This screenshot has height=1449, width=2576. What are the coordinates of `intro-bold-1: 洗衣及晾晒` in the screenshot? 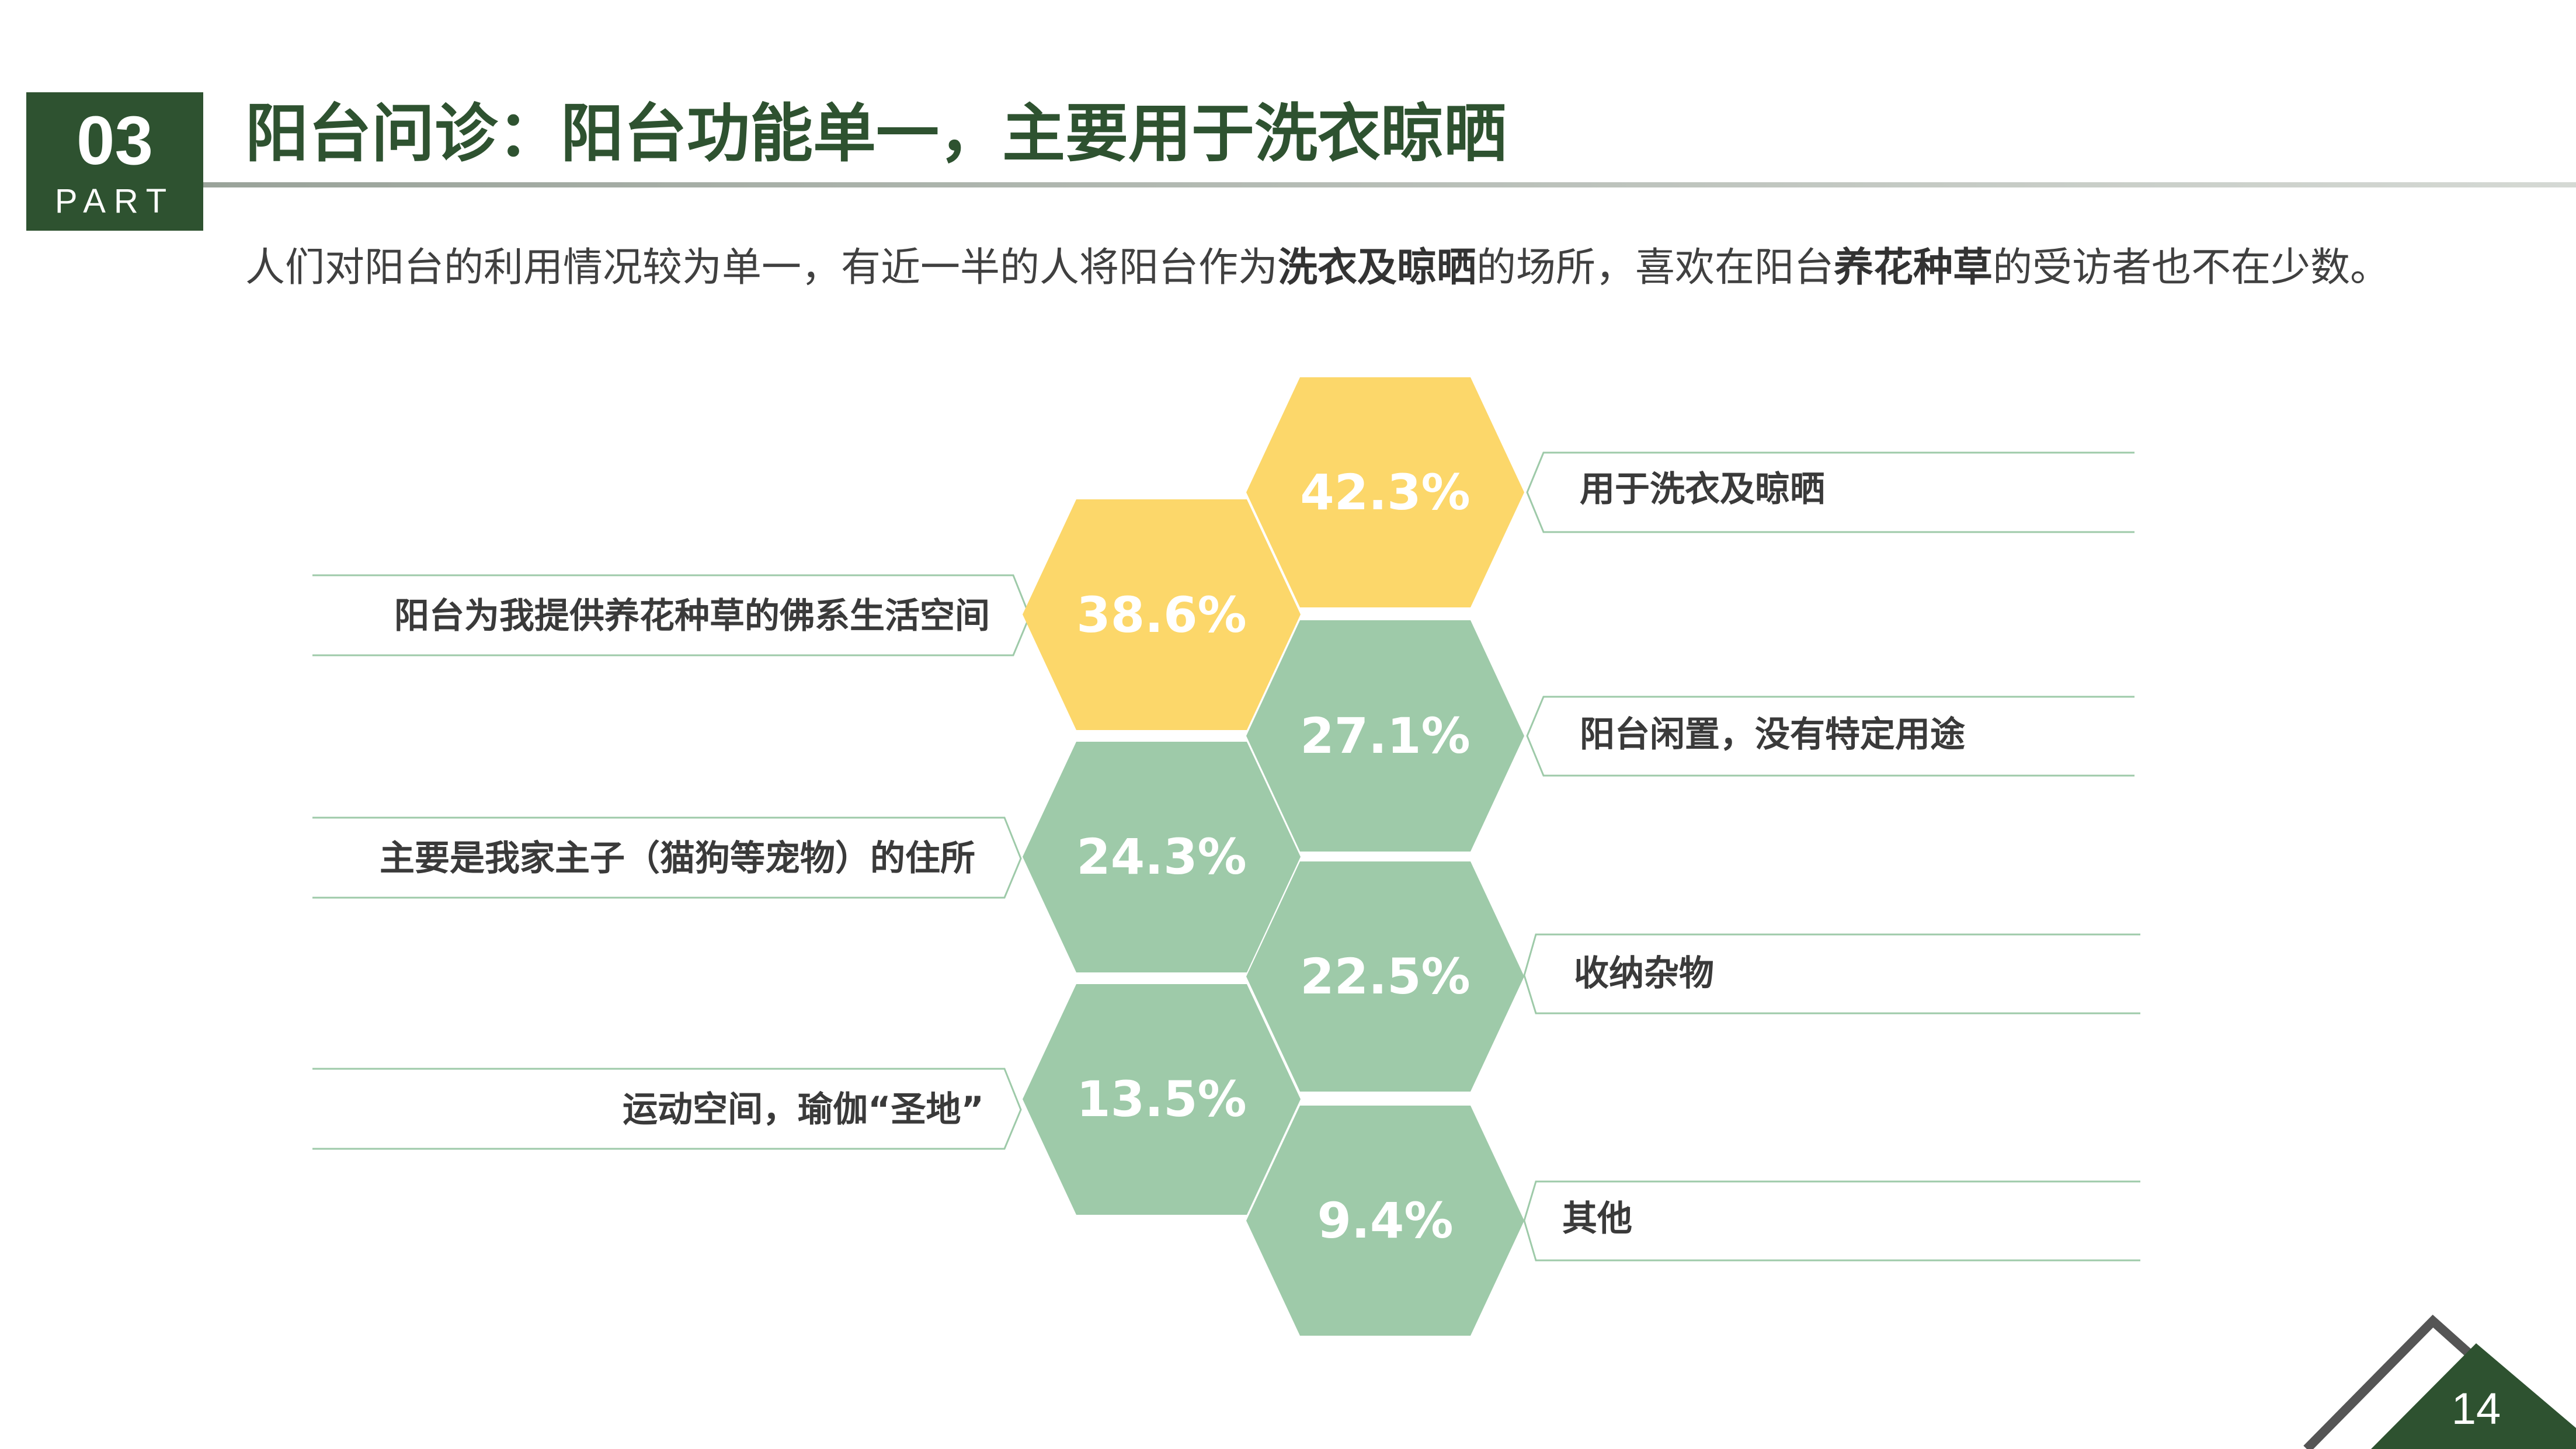 It's located at (1377, 268).